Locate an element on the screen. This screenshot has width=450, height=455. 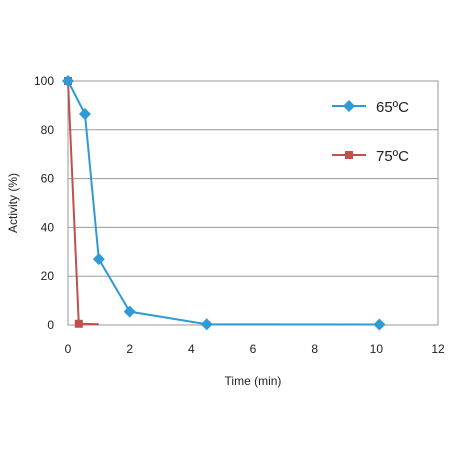
y-tick-label: 40 is located at coordinates (48, 227).